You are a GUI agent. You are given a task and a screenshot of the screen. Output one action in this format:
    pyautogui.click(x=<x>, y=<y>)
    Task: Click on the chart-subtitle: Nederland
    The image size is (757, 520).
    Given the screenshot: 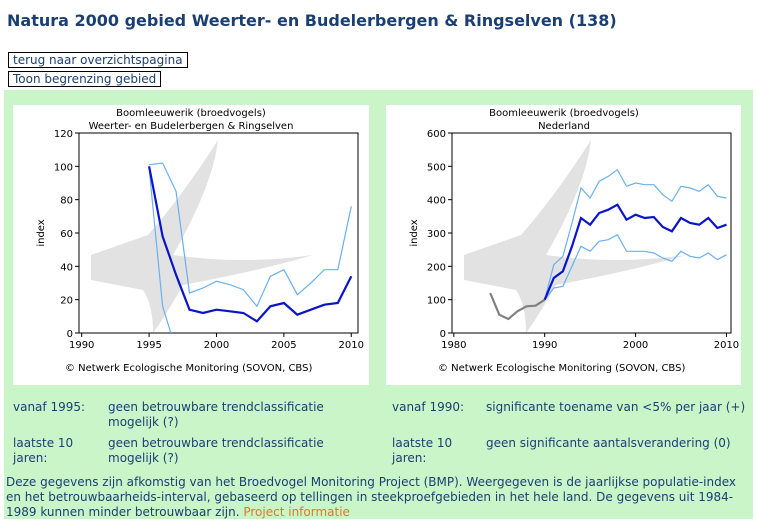 What is the action you would take?
    pyautogui.click(x=564, y=126)
    